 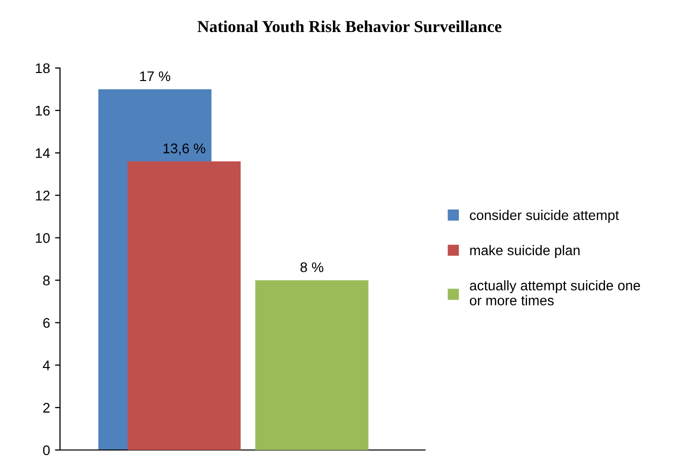 I want to click on legend-label: consider suicide attempt, so click(x=544, y=216).